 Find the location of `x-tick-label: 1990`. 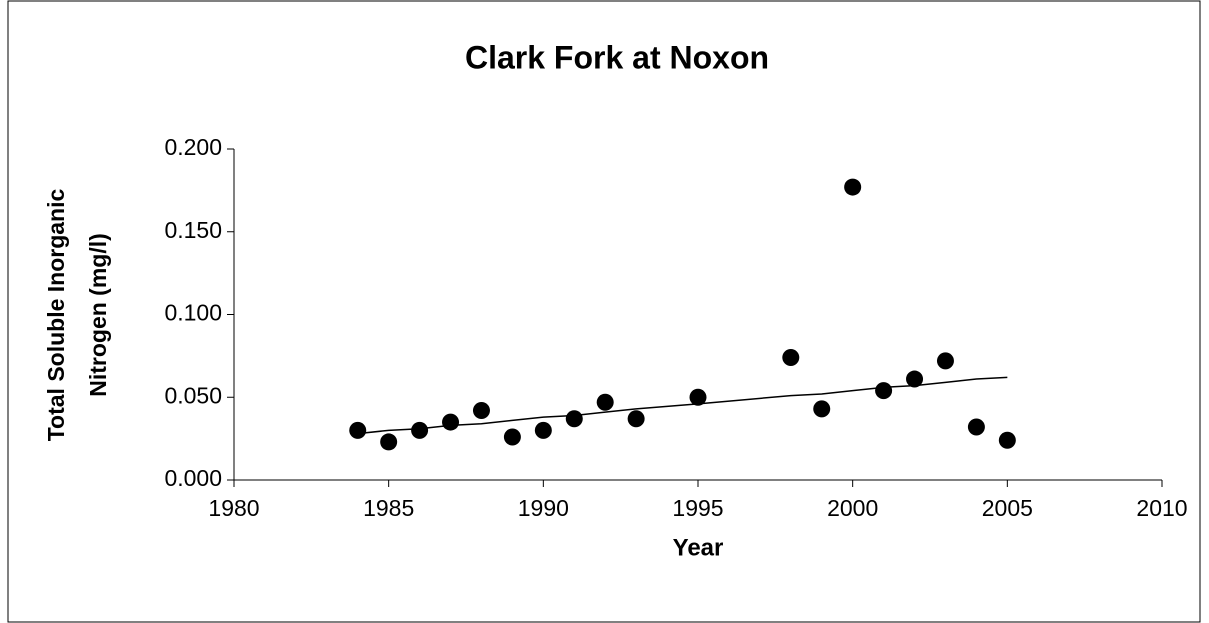

x-tick-label: 1990 is located at coordinates (543, 508).